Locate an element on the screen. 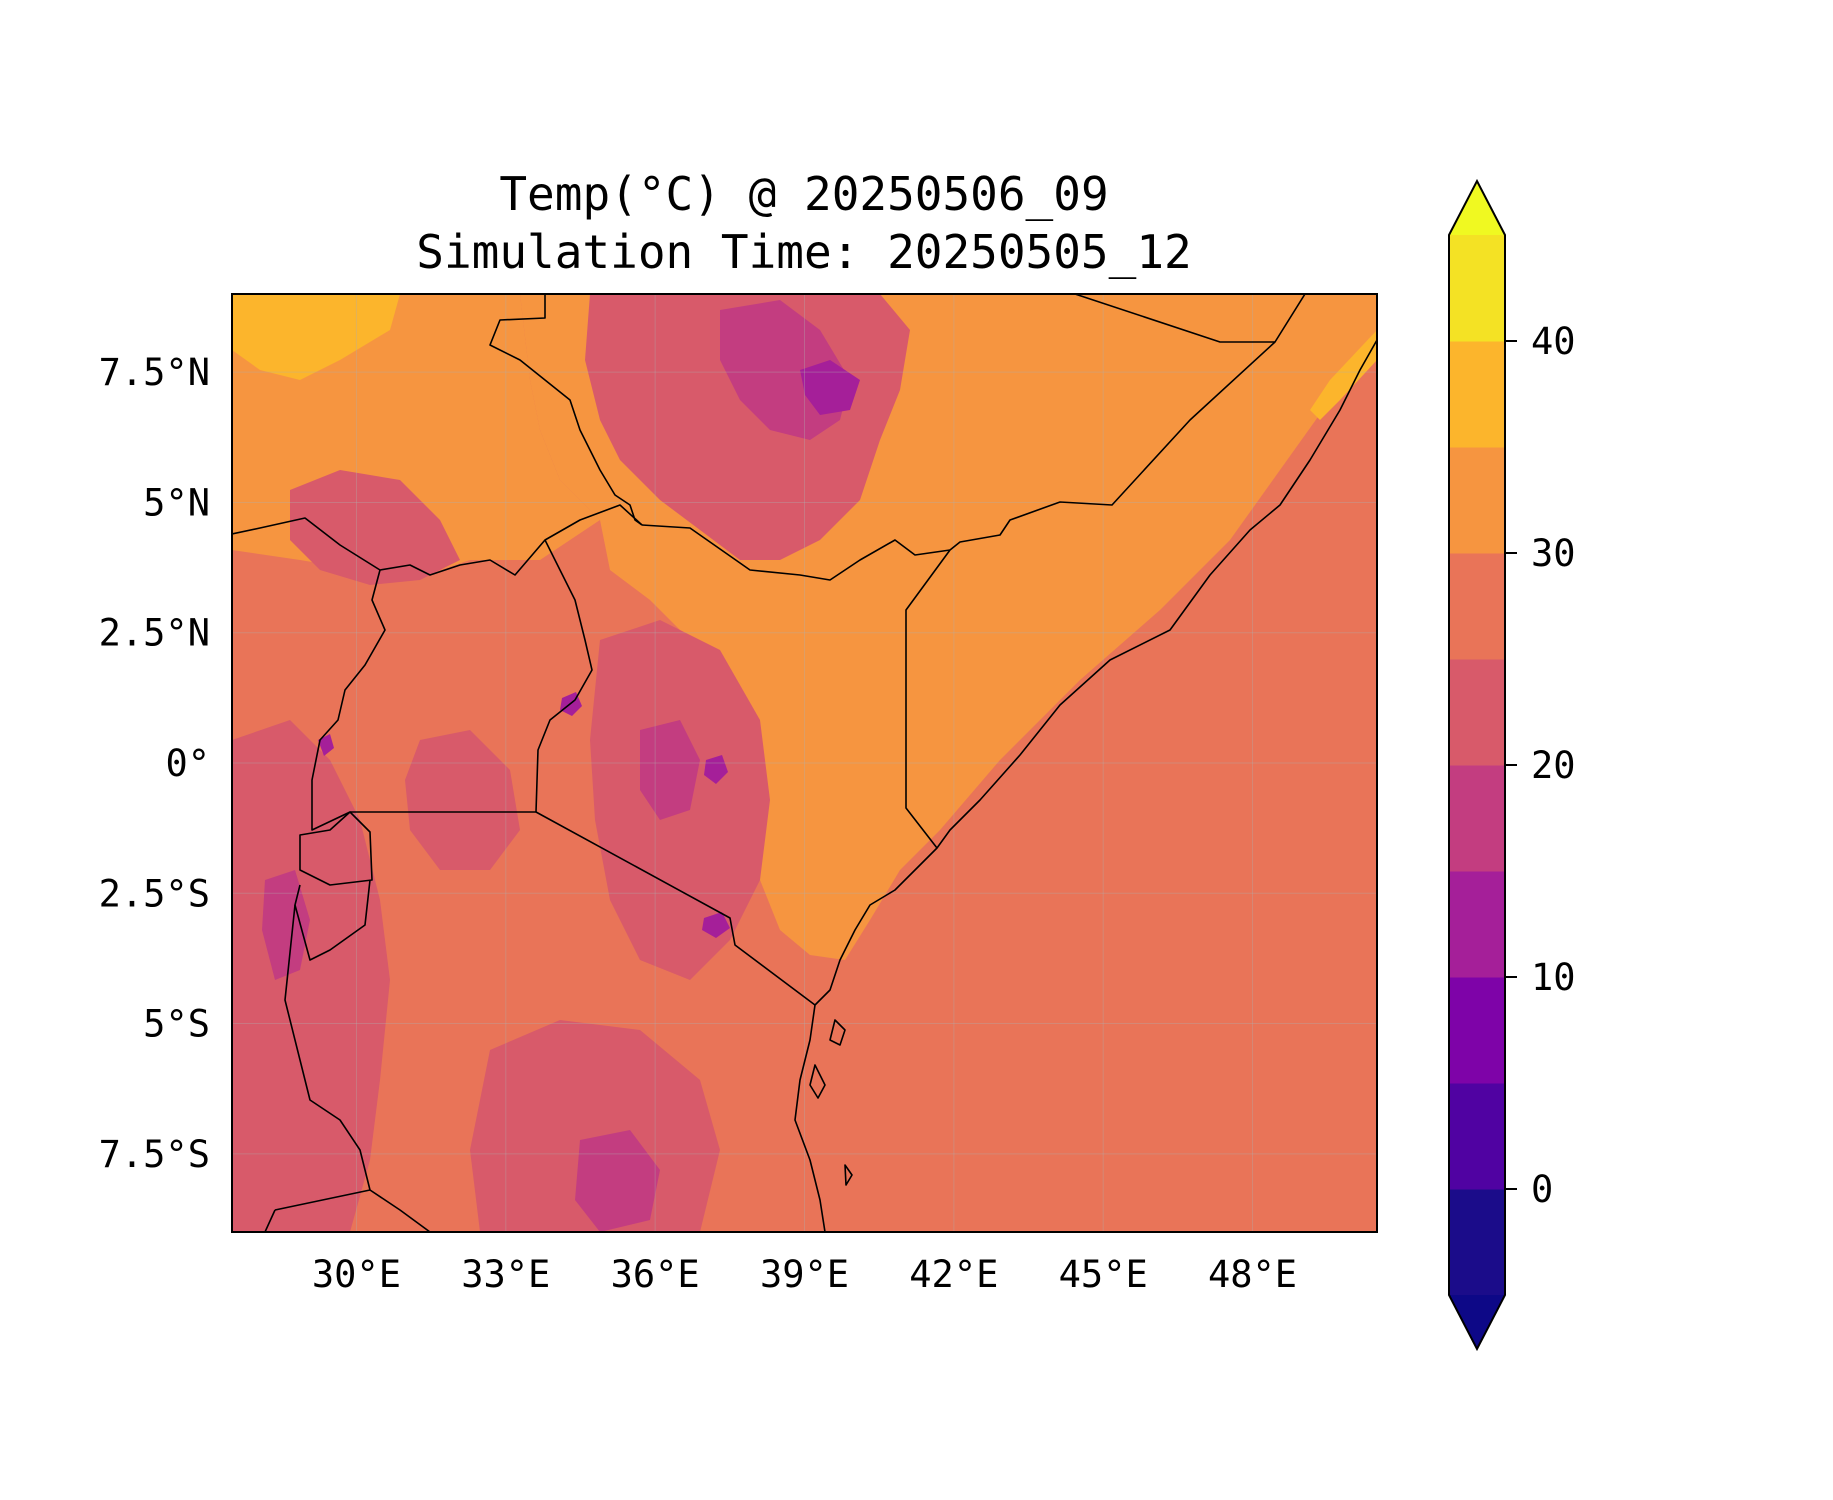 The width and height of the screenshot is (1833, 1500). y-tick-label: 2.5°S is located at coordinates (154, 893).